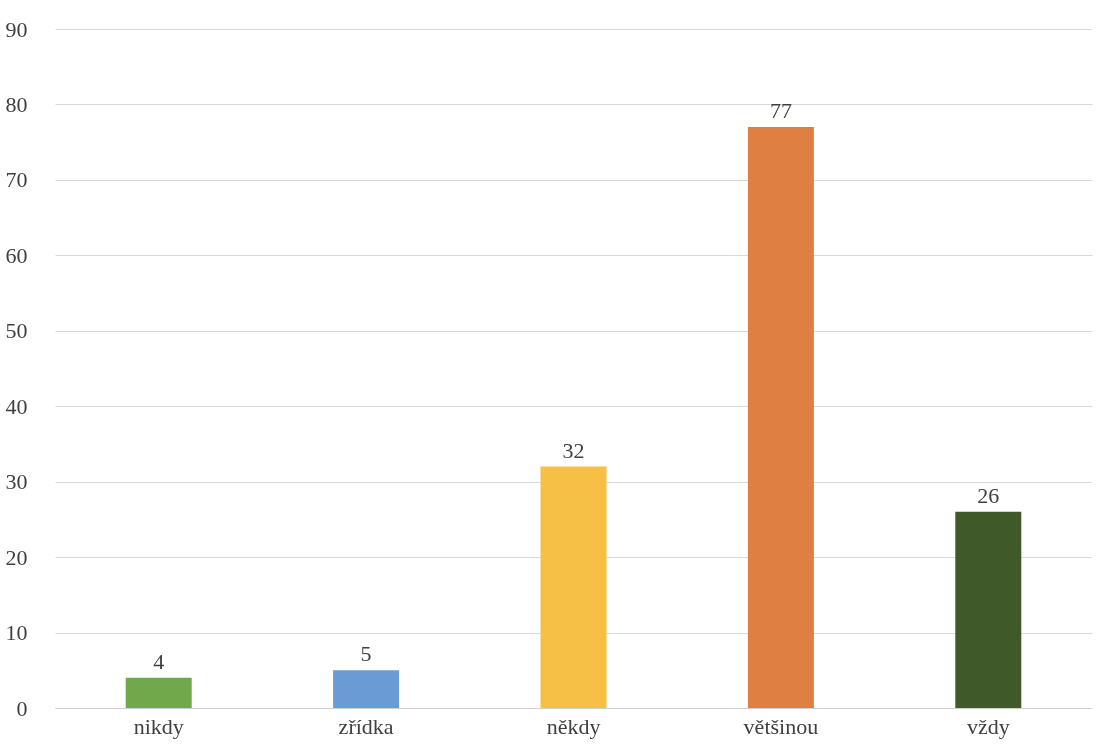  Describe the element at coordinates (16, 255) in the screenshot. I see `y-tick-label: 60` at that location.